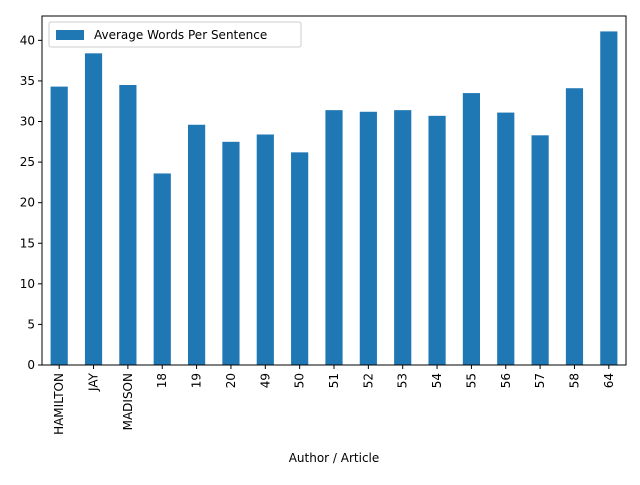 This screenshot has height=485, width=640. Describe the element at coordinates (574, 380) in the screenshot. I see `x-tick-label: 58` at that location.